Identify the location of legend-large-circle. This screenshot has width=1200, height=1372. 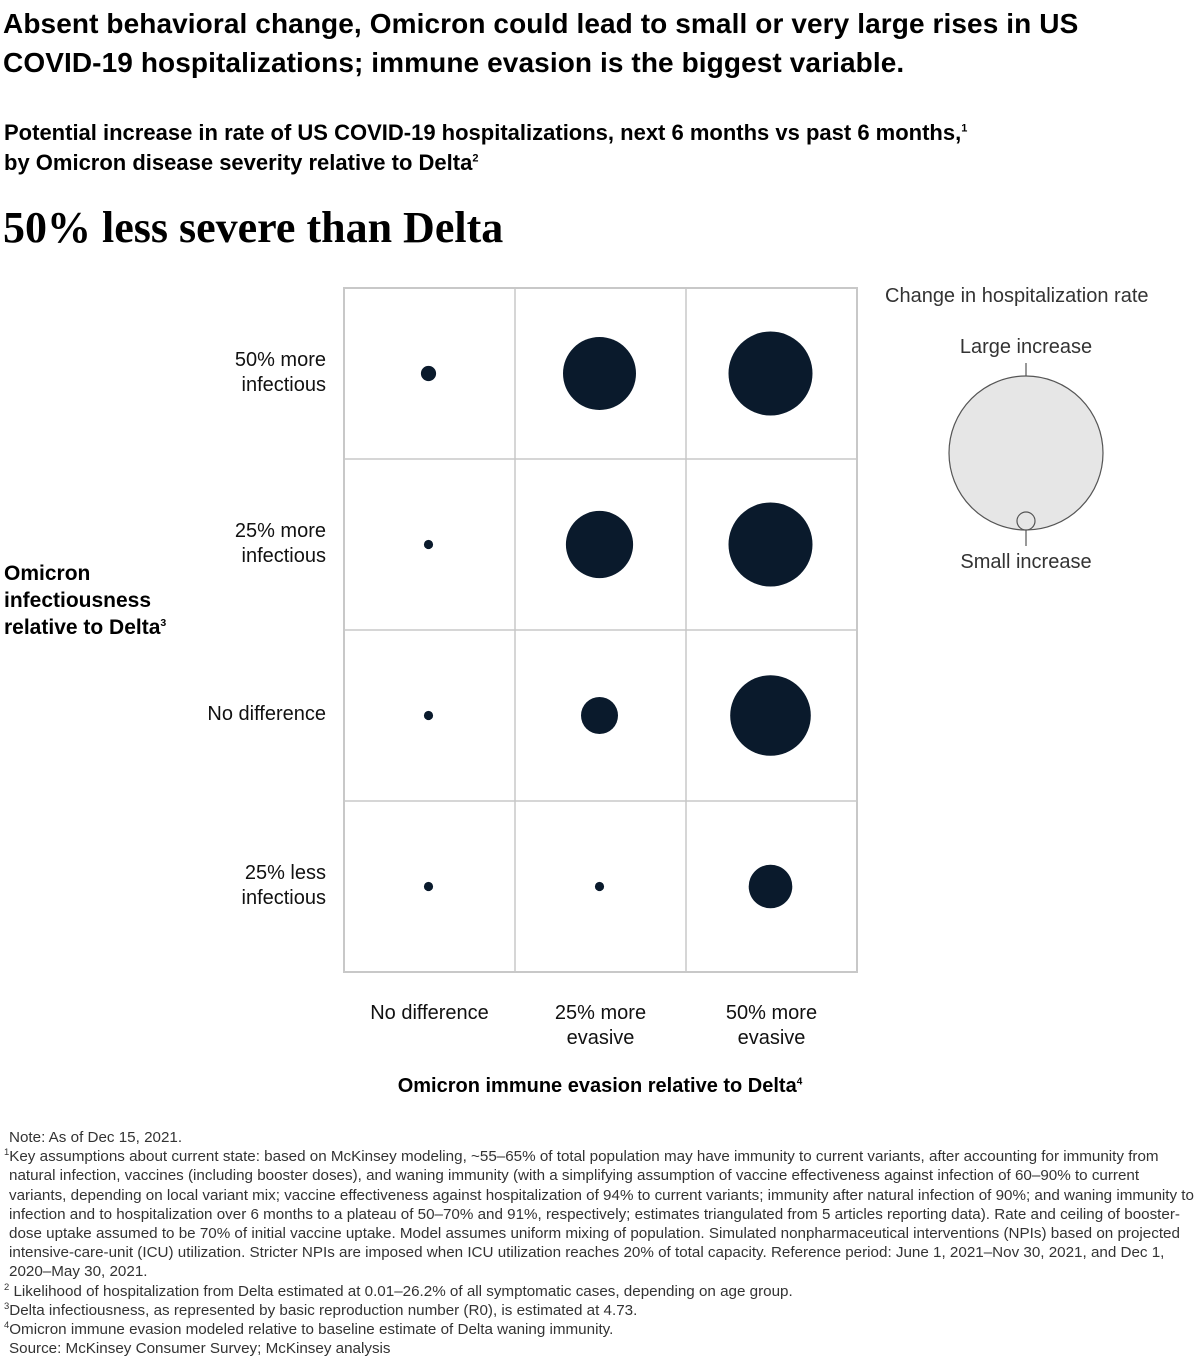
(1026, 453).